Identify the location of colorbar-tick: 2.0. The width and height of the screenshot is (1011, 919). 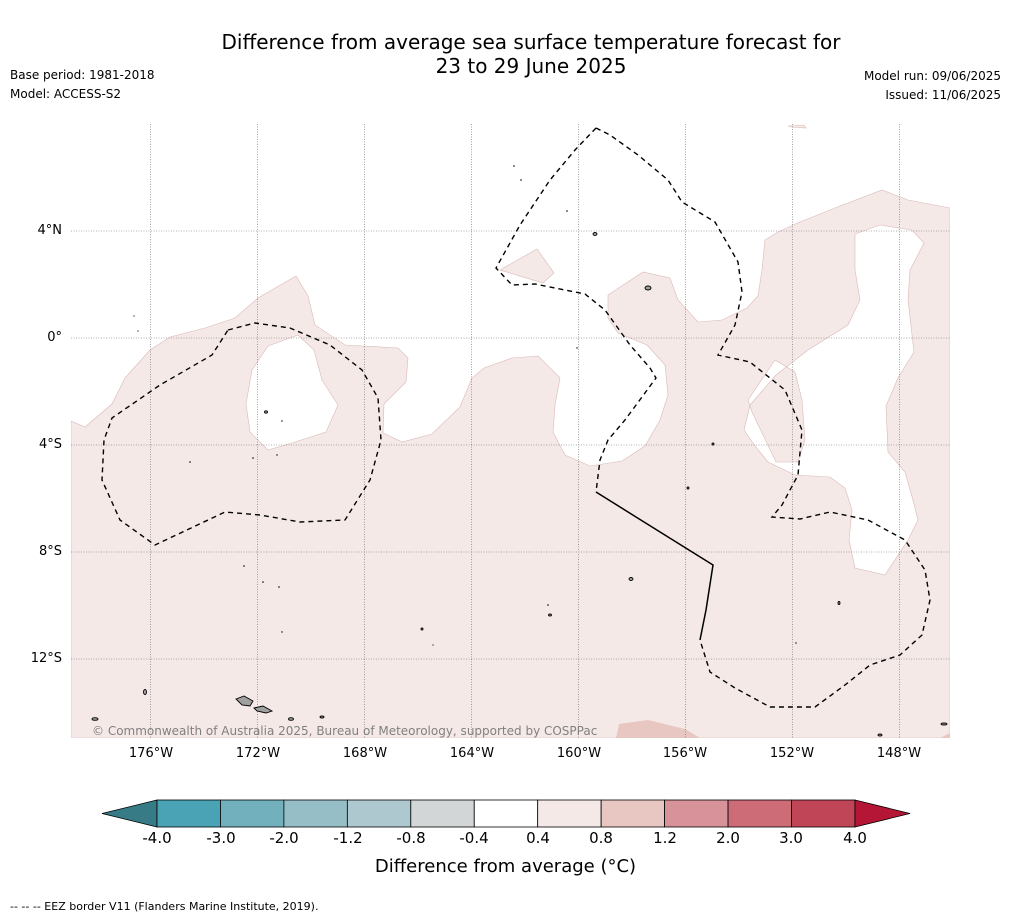
(728, 838).